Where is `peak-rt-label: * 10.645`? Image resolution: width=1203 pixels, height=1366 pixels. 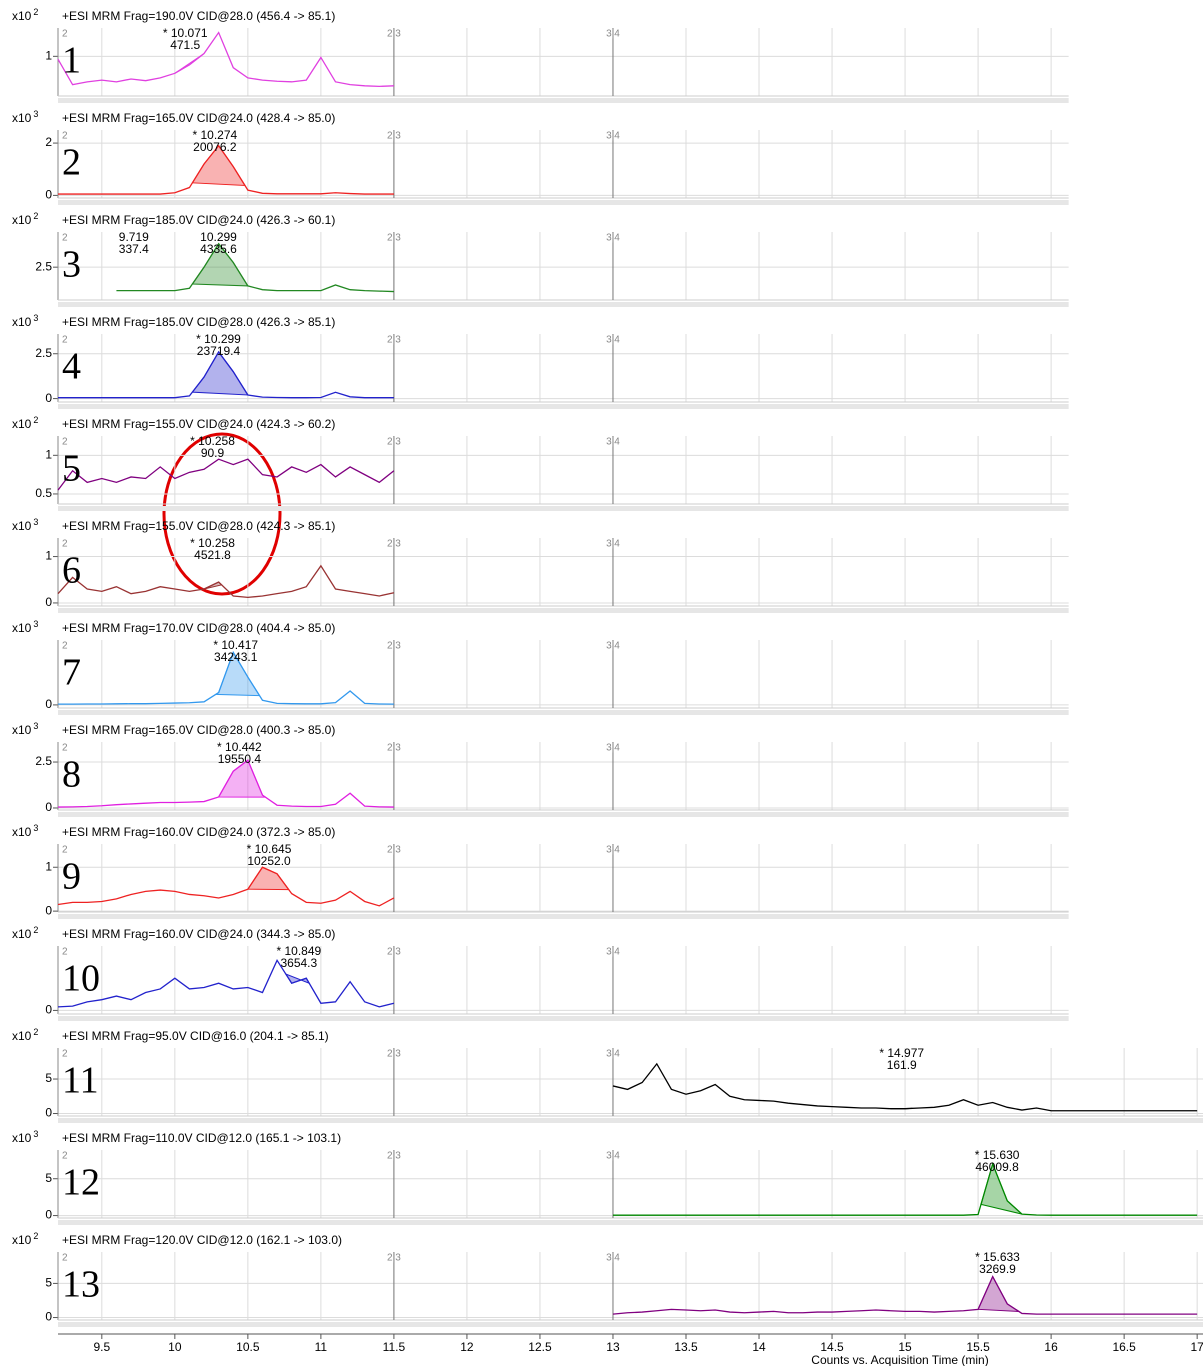
peak-rt-label: * 10.645 is located at coordinates (269, 849).